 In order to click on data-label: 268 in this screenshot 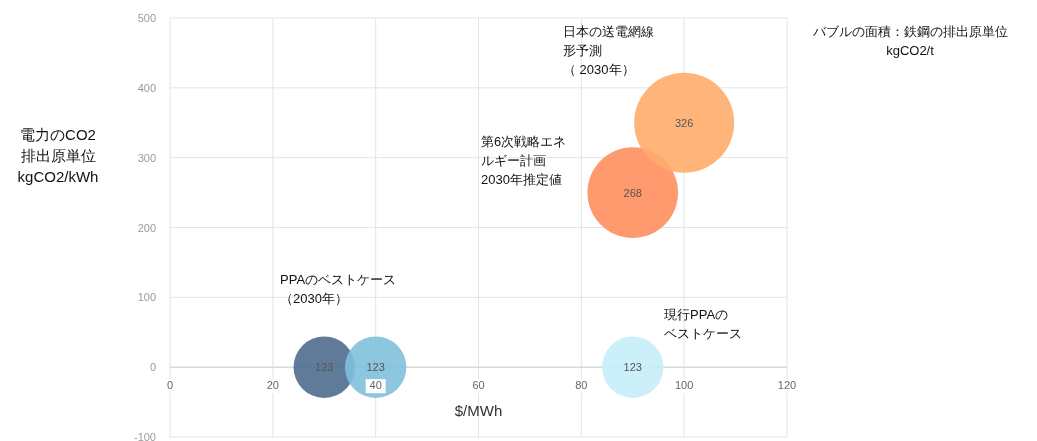, I will do `click(632, 192)`.